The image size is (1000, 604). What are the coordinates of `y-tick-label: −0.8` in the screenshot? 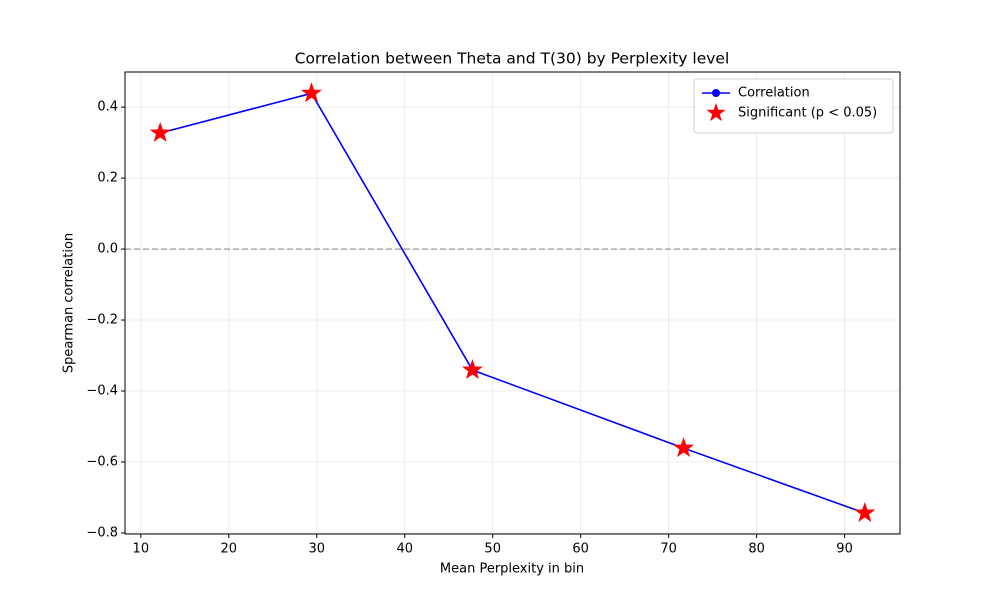 It's located at (102, 532).